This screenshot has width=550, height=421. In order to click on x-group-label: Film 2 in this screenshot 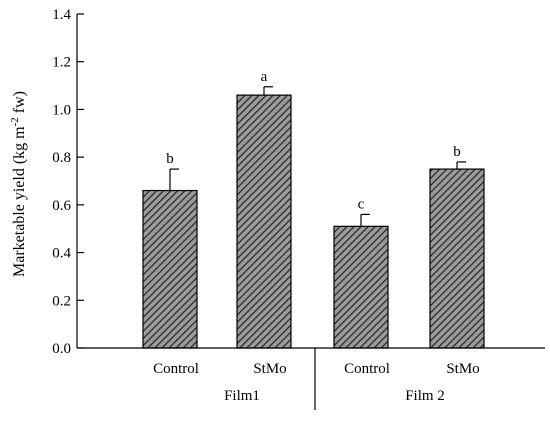, I will do `click(425, 396)`.